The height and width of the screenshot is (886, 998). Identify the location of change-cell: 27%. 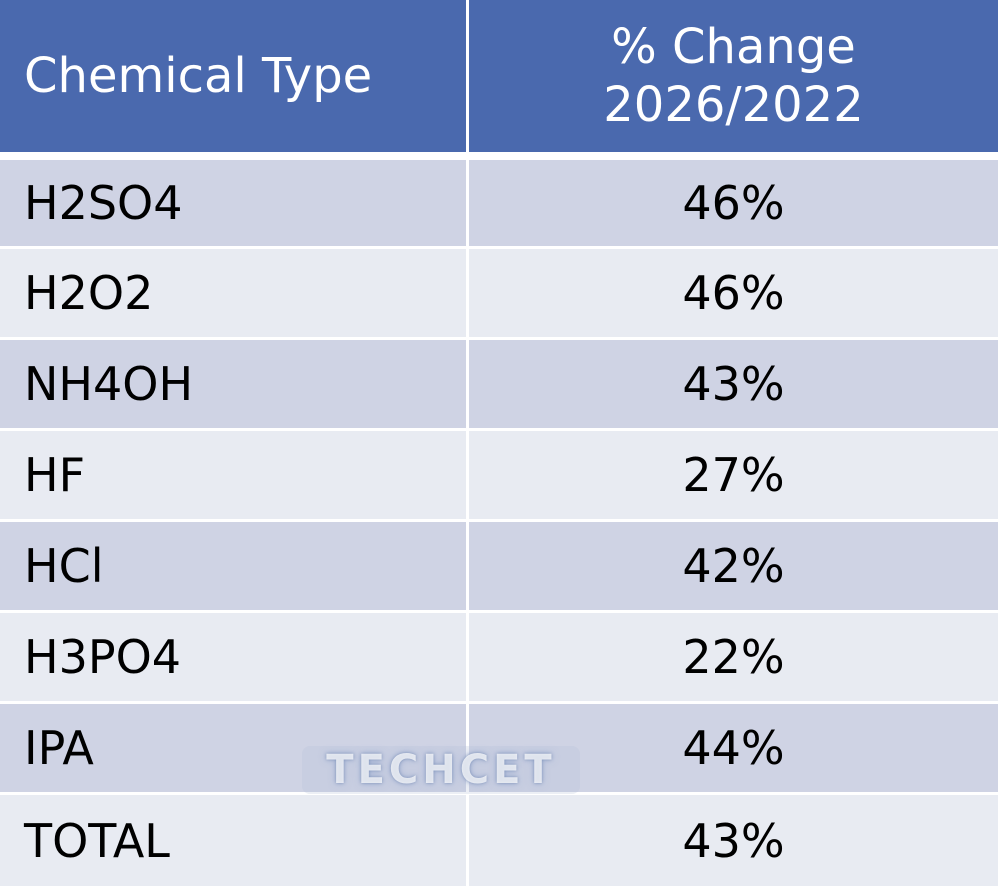
(733, 475).